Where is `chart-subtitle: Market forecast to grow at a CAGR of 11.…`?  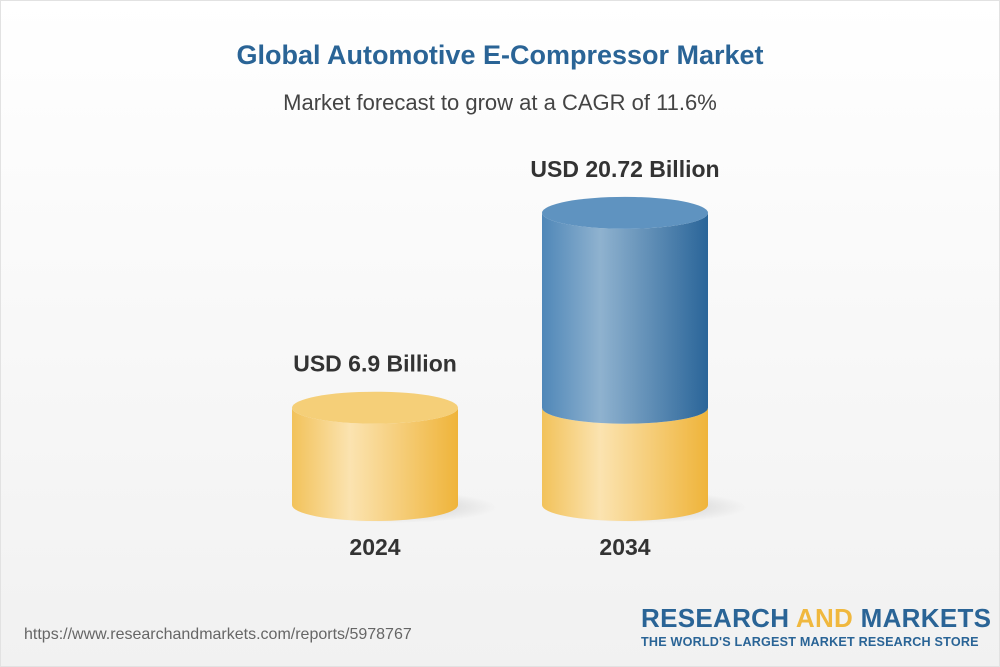 chart-subtitle: Market forecast to grow at a CAGR of 11.… is located at coordinates (500, 102).